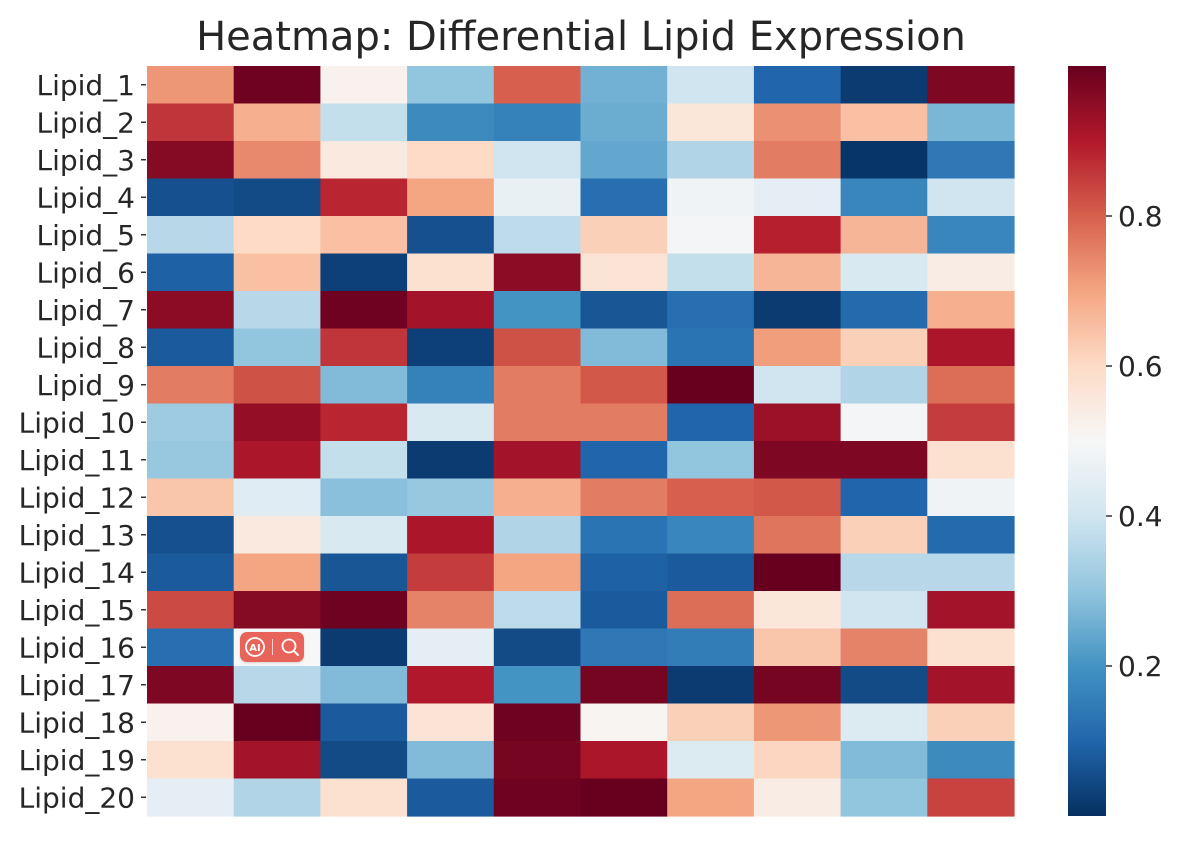  What do you see at coordinates (1087, 441) in the screenshot?
I see `colorbar-gradient` at bounding box center [1087, 441].